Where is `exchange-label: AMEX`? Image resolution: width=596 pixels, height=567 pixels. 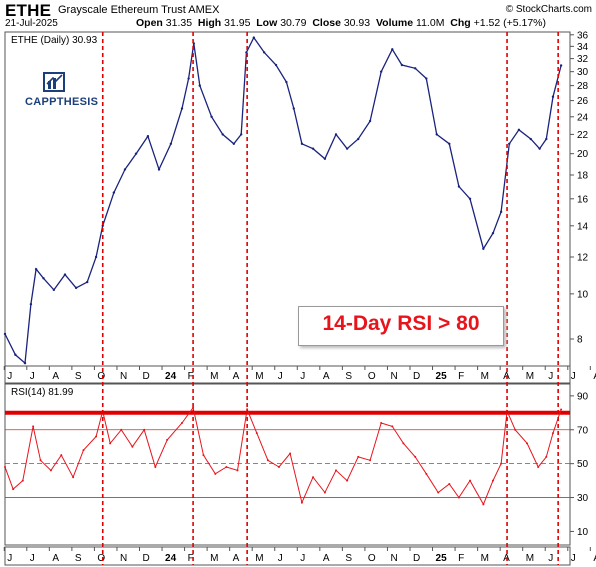 exchange-label: AMEX is located at coordinates (204, 10).